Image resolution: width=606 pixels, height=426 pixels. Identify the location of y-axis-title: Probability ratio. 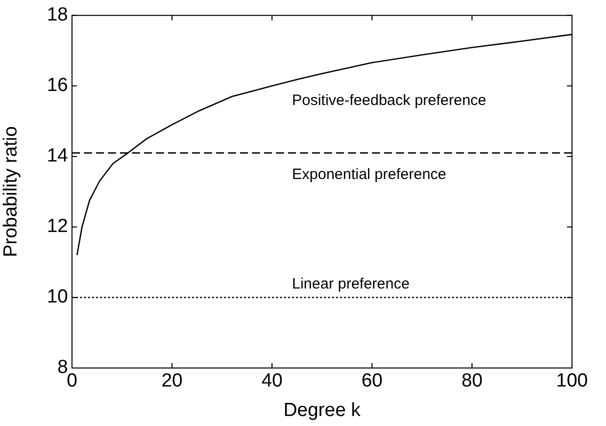
(11, 192).